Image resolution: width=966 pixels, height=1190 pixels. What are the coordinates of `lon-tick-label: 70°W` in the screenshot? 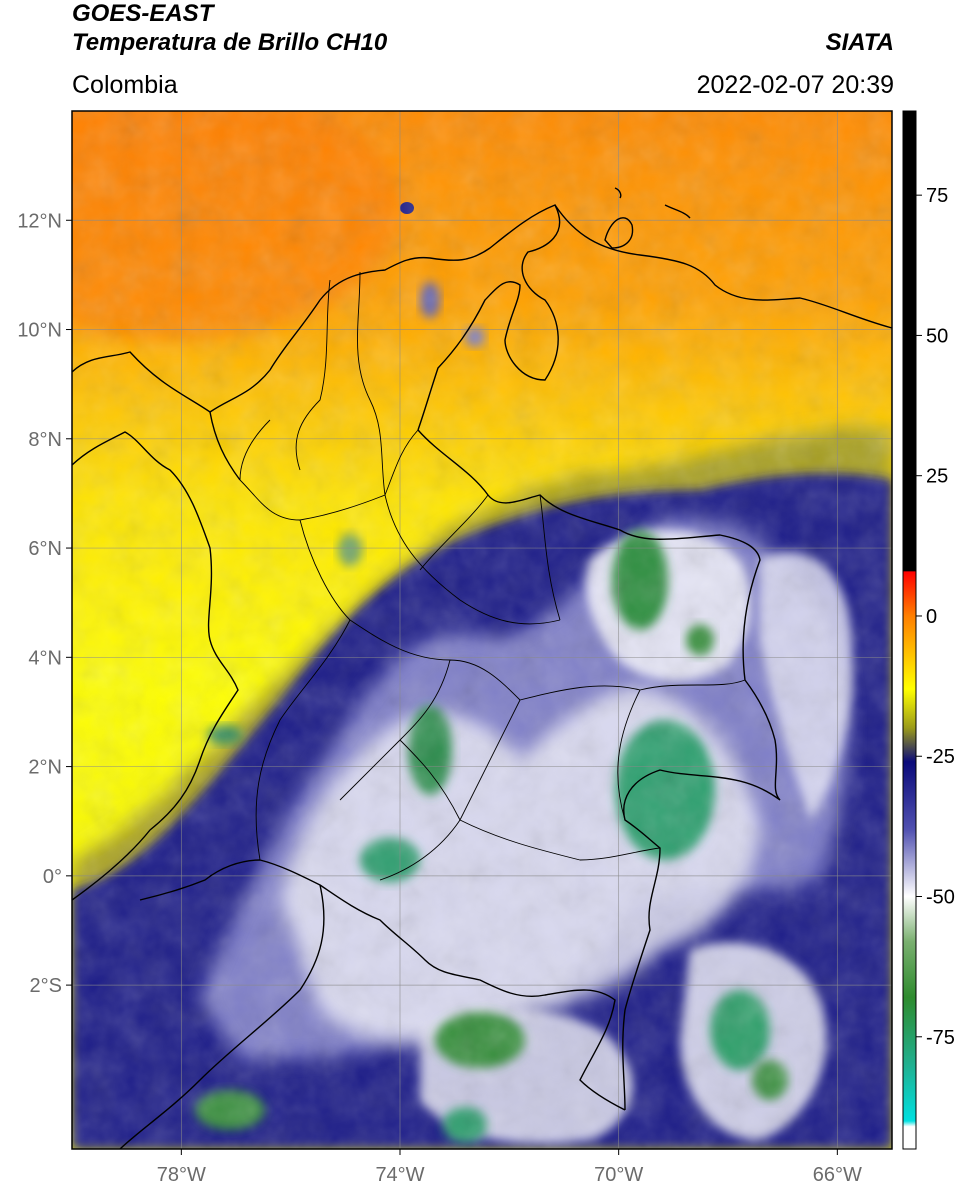 It's located at (618, 1175).